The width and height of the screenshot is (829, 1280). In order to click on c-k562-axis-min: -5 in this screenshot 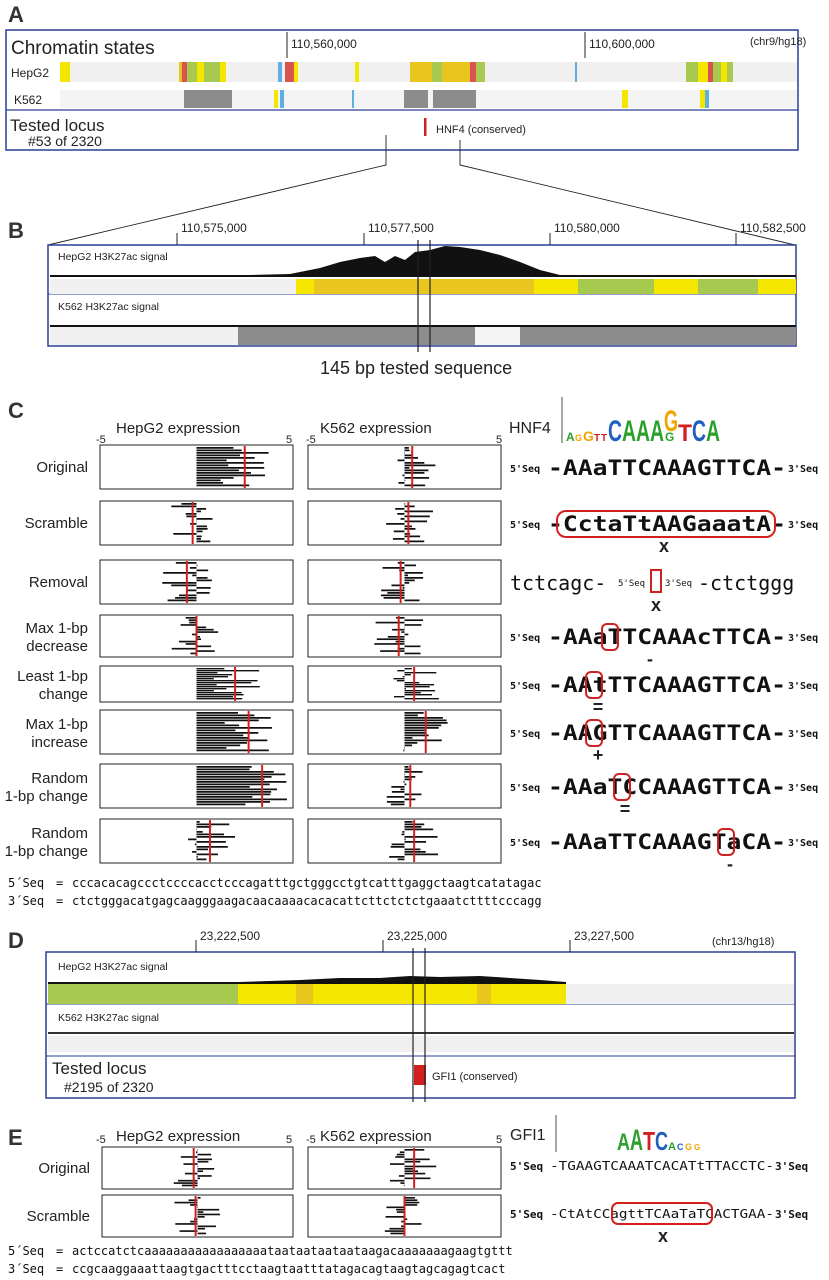, I will do `click(311, 440)`.